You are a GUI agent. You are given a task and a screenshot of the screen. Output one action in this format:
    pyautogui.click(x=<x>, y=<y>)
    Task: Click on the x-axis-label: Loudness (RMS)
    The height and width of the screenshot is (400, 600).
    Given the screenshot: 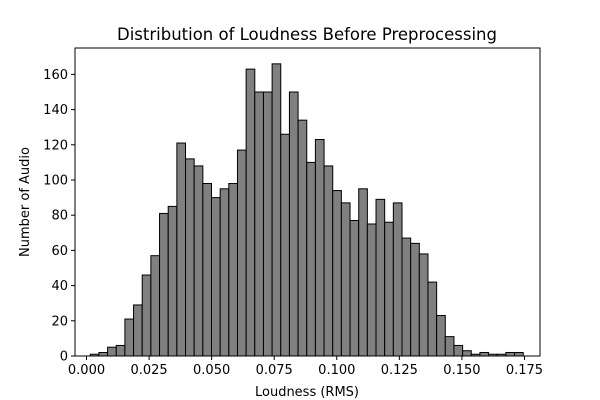 What is the action you would take?
    pyautogui.click(x=307, y=392)
    